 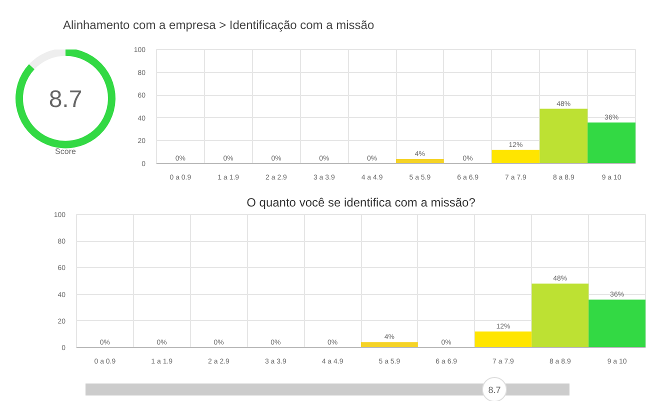 I want to click on chart-title: O quanto você se identifica com a missão?, so click(x=361, y=203).